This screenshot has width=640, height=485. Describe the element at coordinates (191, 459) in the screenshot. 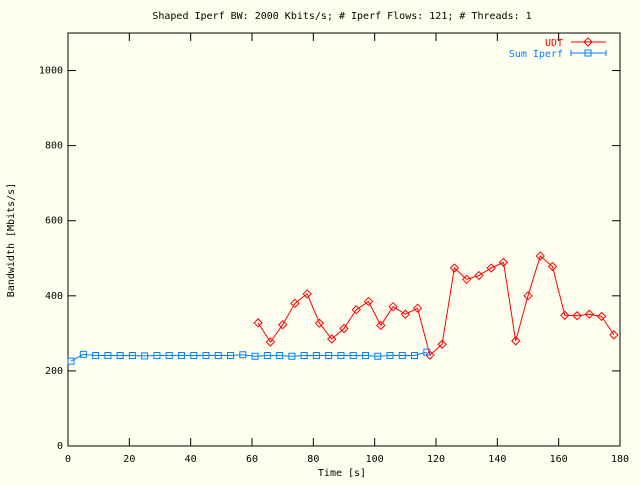

I see `x-tick-label: 40` at that location.